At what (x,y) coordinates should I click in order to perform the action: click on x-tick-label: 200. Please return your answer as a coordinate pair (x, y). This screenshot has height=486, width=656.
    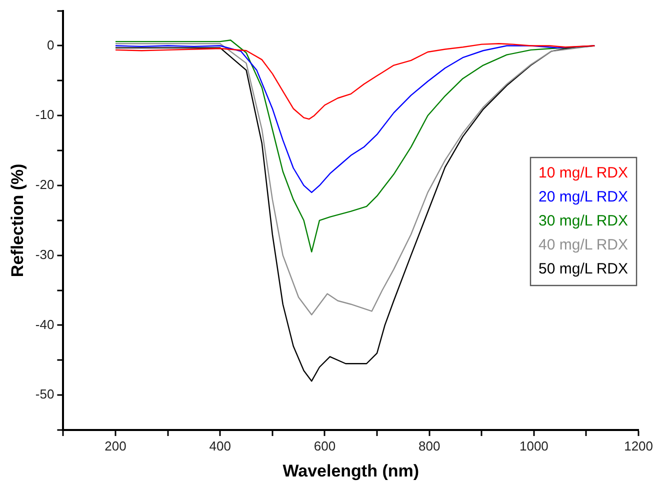
    Looking at the image, I should click on (115, 446).